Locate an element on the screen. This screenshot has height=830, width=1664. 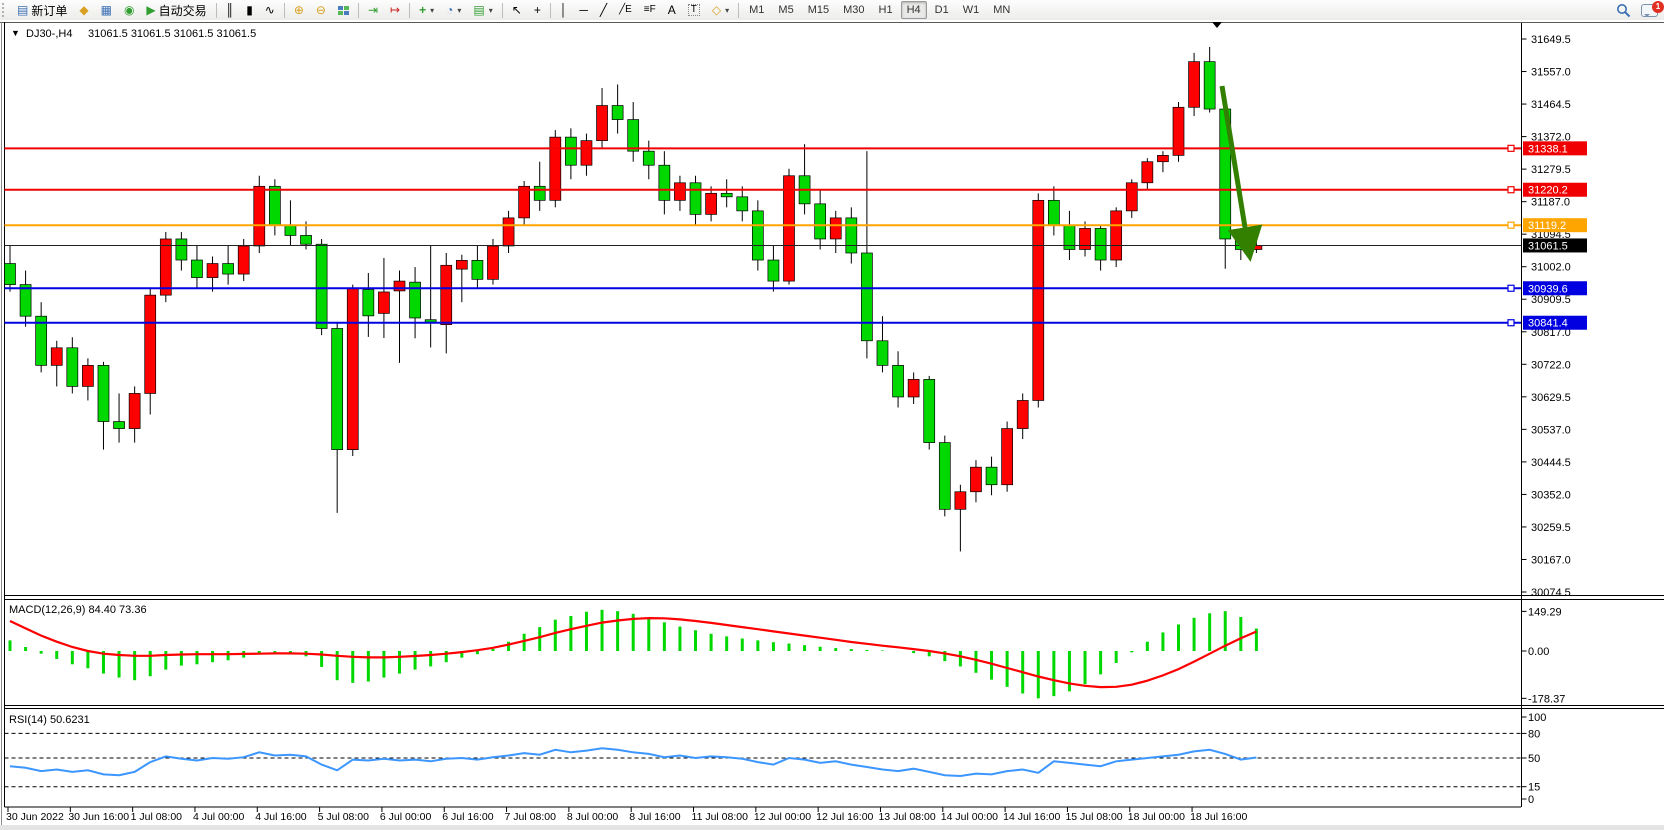
text-label-tool-button: T is located at coordinates (694, 10).